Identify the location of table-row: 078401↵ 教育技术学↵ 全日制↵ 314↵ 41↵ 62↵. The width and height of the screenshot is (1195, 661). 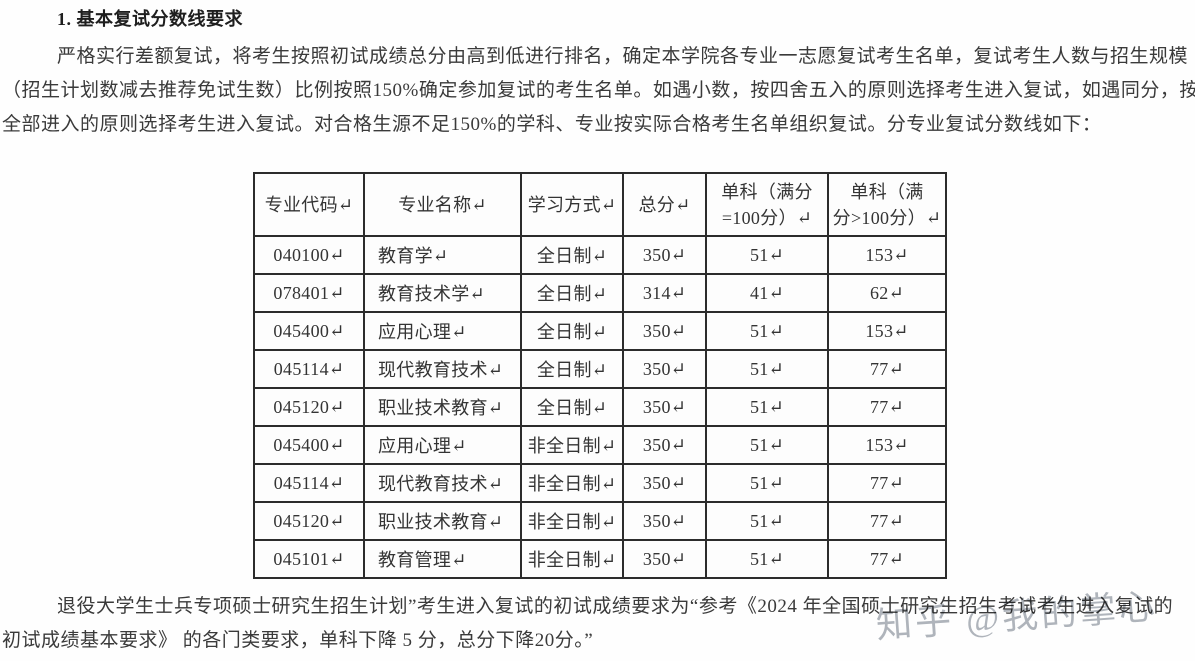
(600, 293).